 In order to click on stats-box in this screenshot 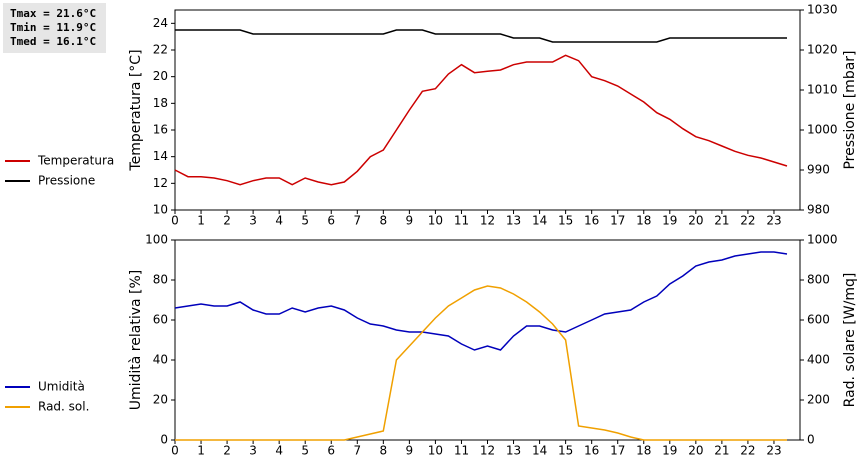, I will do `click(54, 28)`.